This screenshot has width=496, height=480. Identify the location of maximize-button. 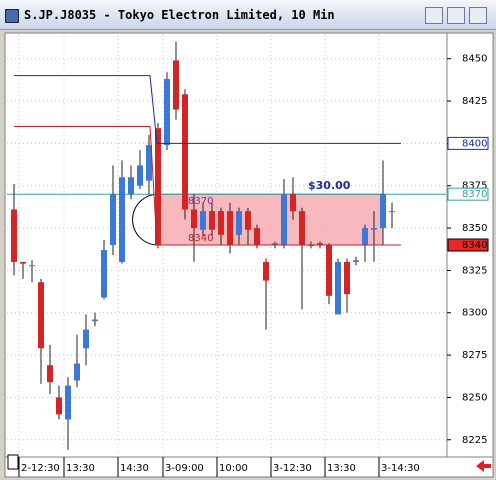
(456, 15).